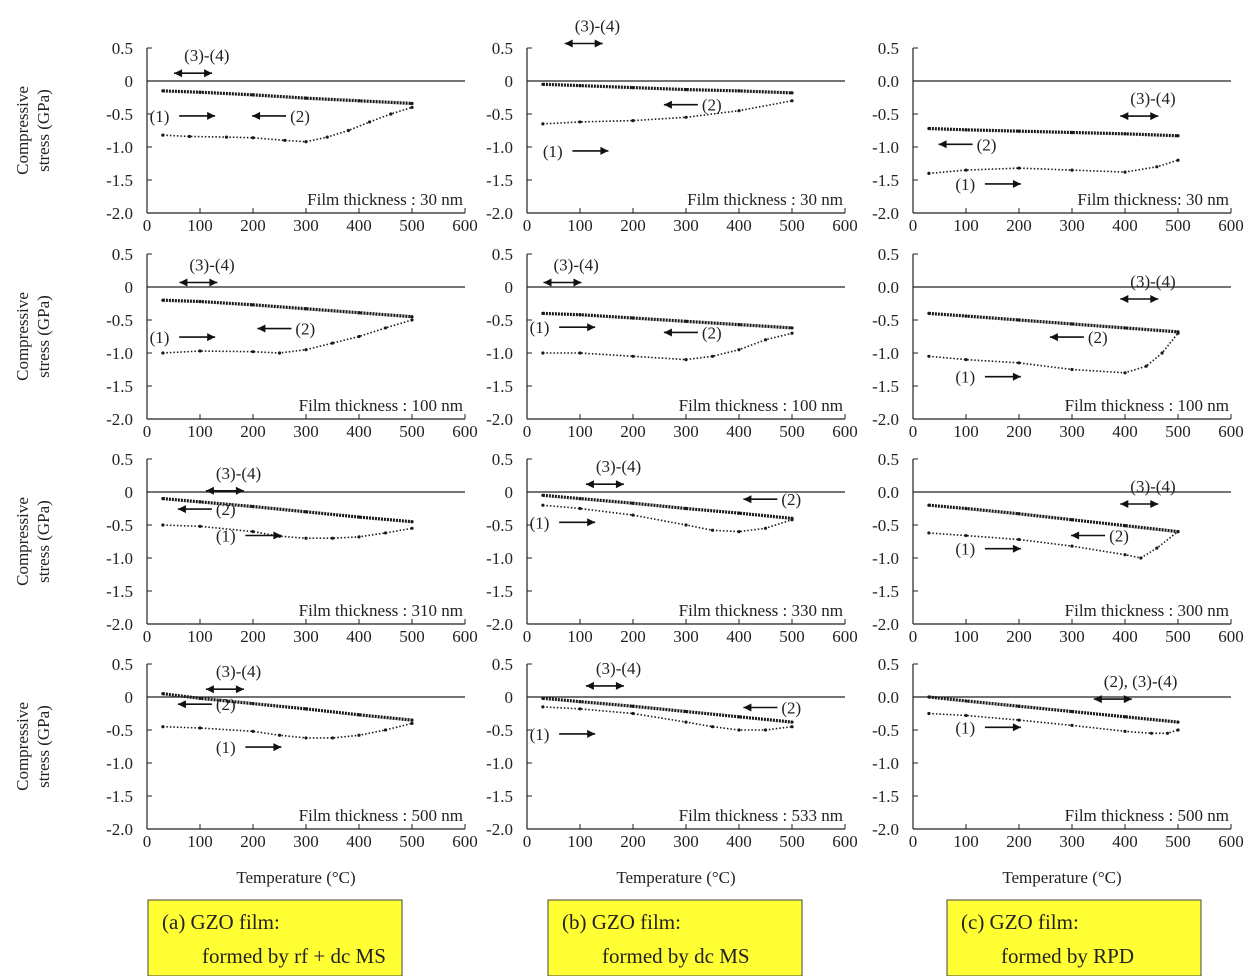  Describe the element at coordinates (294, 956) in the screenshot. I see `caption-line2: formed by rf + dc MS` at that location.